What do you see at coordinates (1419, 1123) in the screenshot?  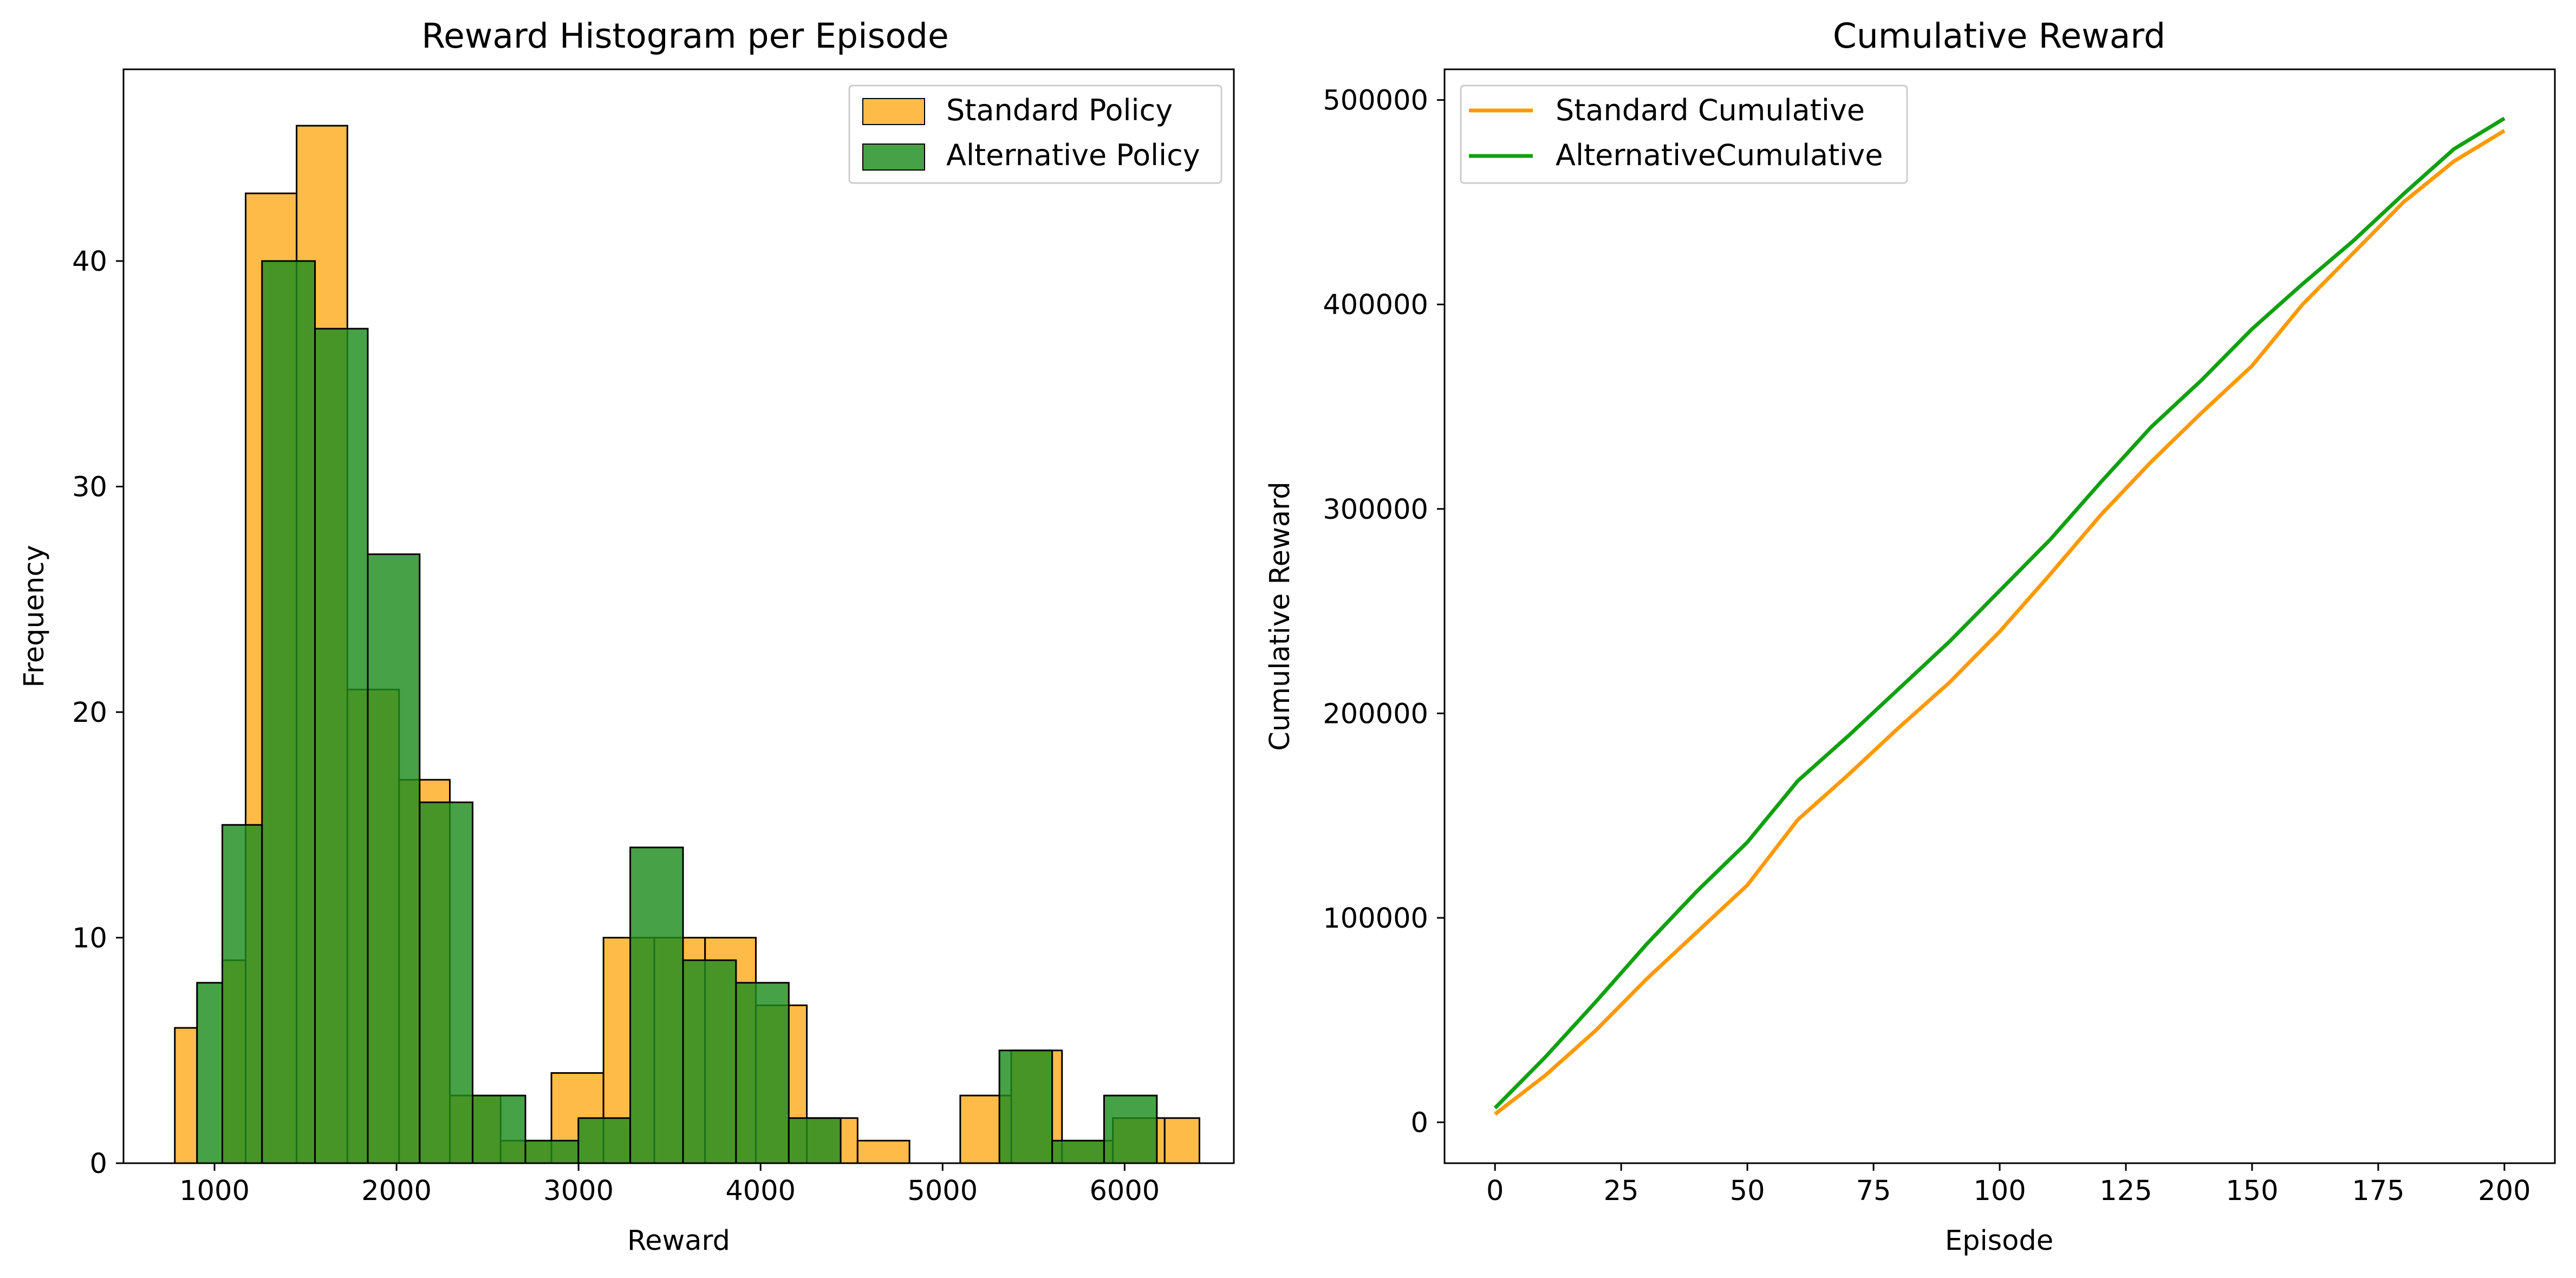 I see `cum-y-tick-label: 0` at bounding box center [1419, 1123].